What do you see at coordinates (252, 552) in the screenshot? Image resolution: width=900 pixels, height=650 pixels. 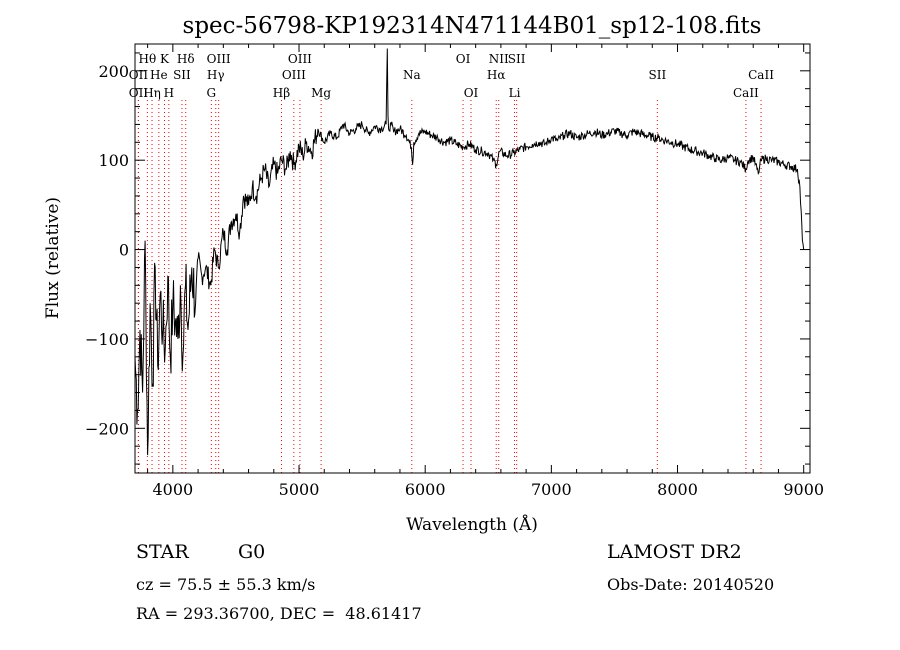 I see `subclass-label: G0` at bounding box center [252, 552].